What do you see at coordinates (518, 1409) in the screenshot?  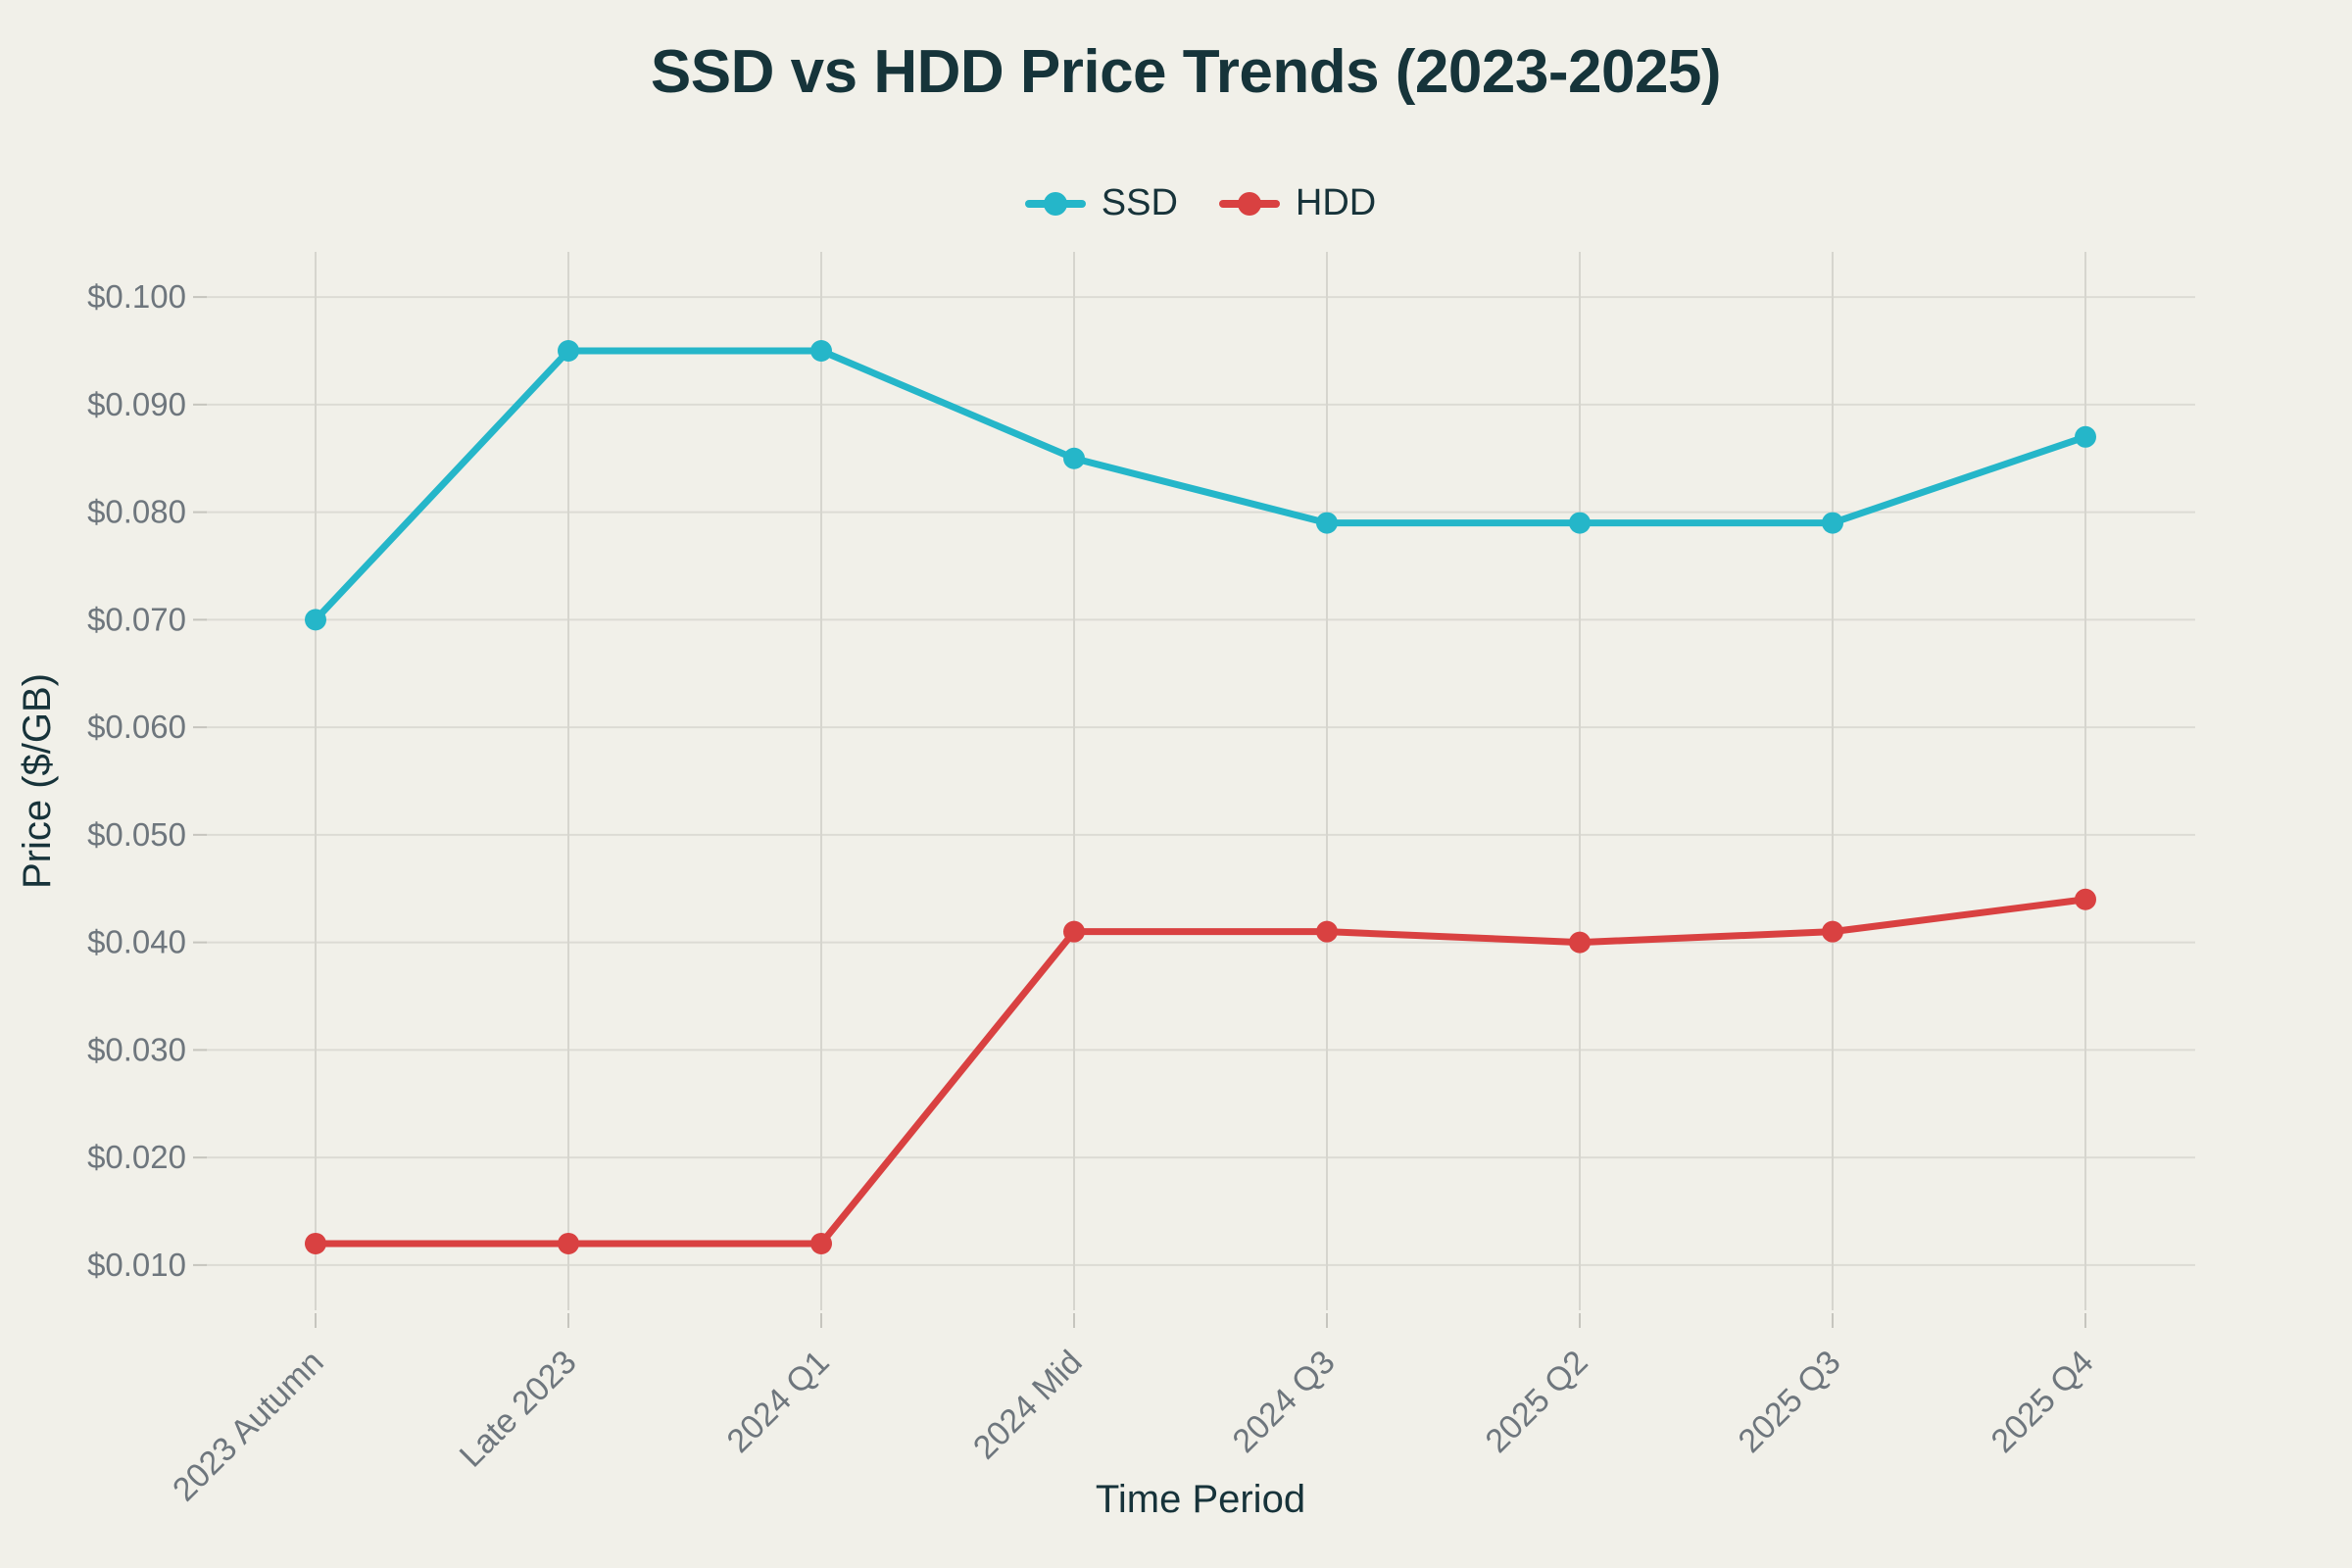 I see `x-tick-label: Late 2023` at bounding box center [518, 1409].